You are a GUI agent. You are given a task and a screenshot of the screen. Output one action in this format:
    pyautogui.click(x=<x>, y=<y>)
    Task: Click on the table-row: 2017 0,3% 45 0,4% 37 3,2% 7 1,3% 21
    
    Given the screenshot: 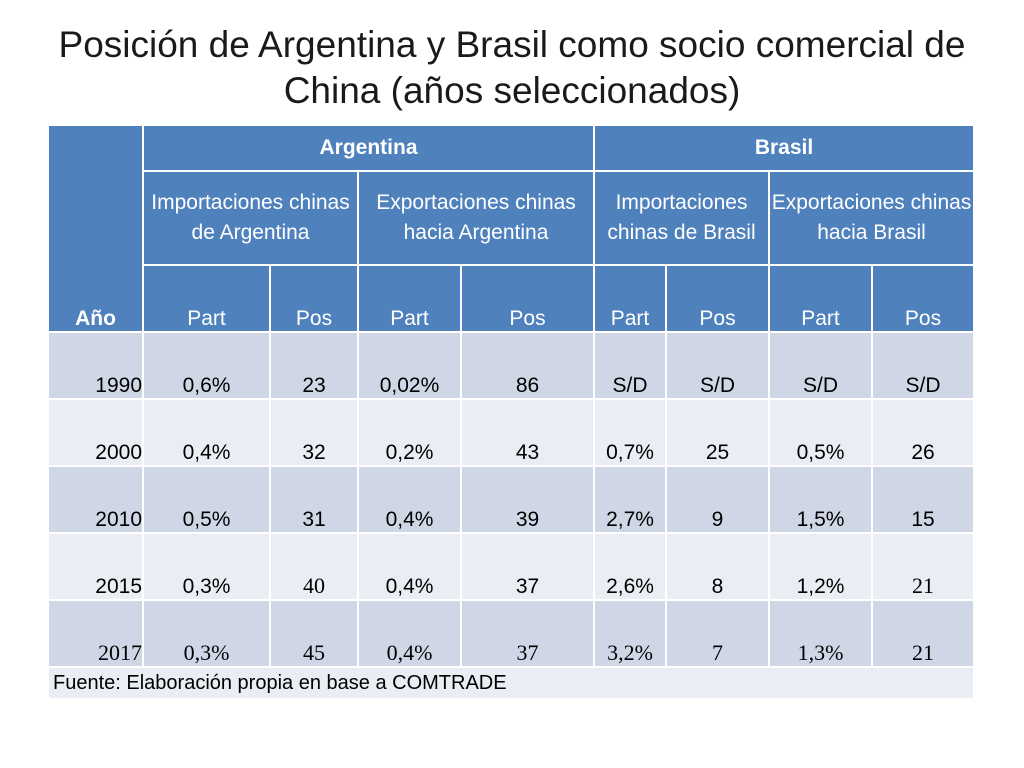 What is the action you would take?
    pyautogui.click(x=511, y=633)
    